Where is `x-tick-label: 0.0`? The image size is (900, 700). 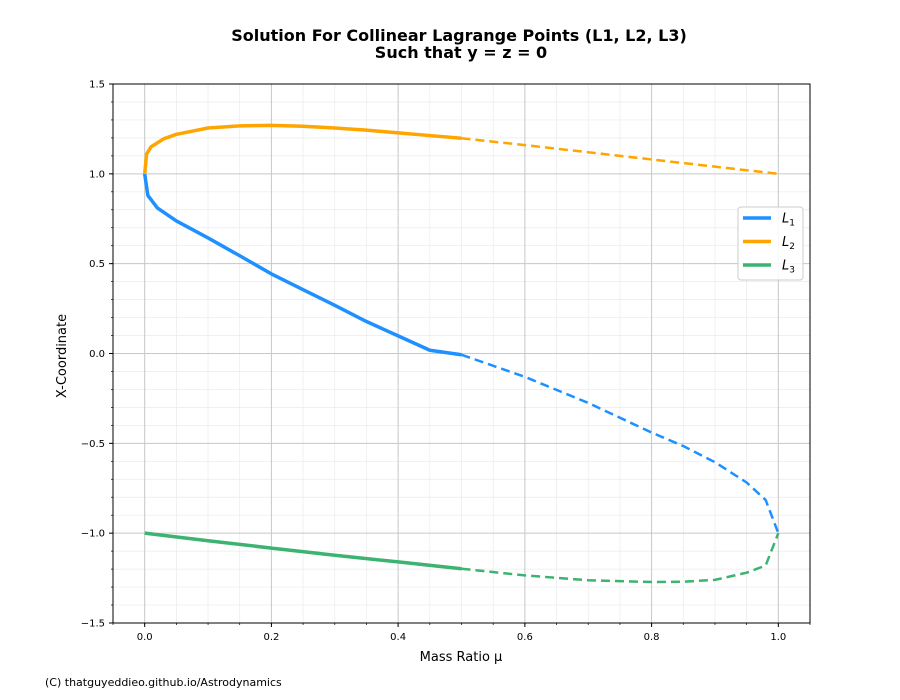
x-tick-label: 0.0 is located at coordinates (145, 637).